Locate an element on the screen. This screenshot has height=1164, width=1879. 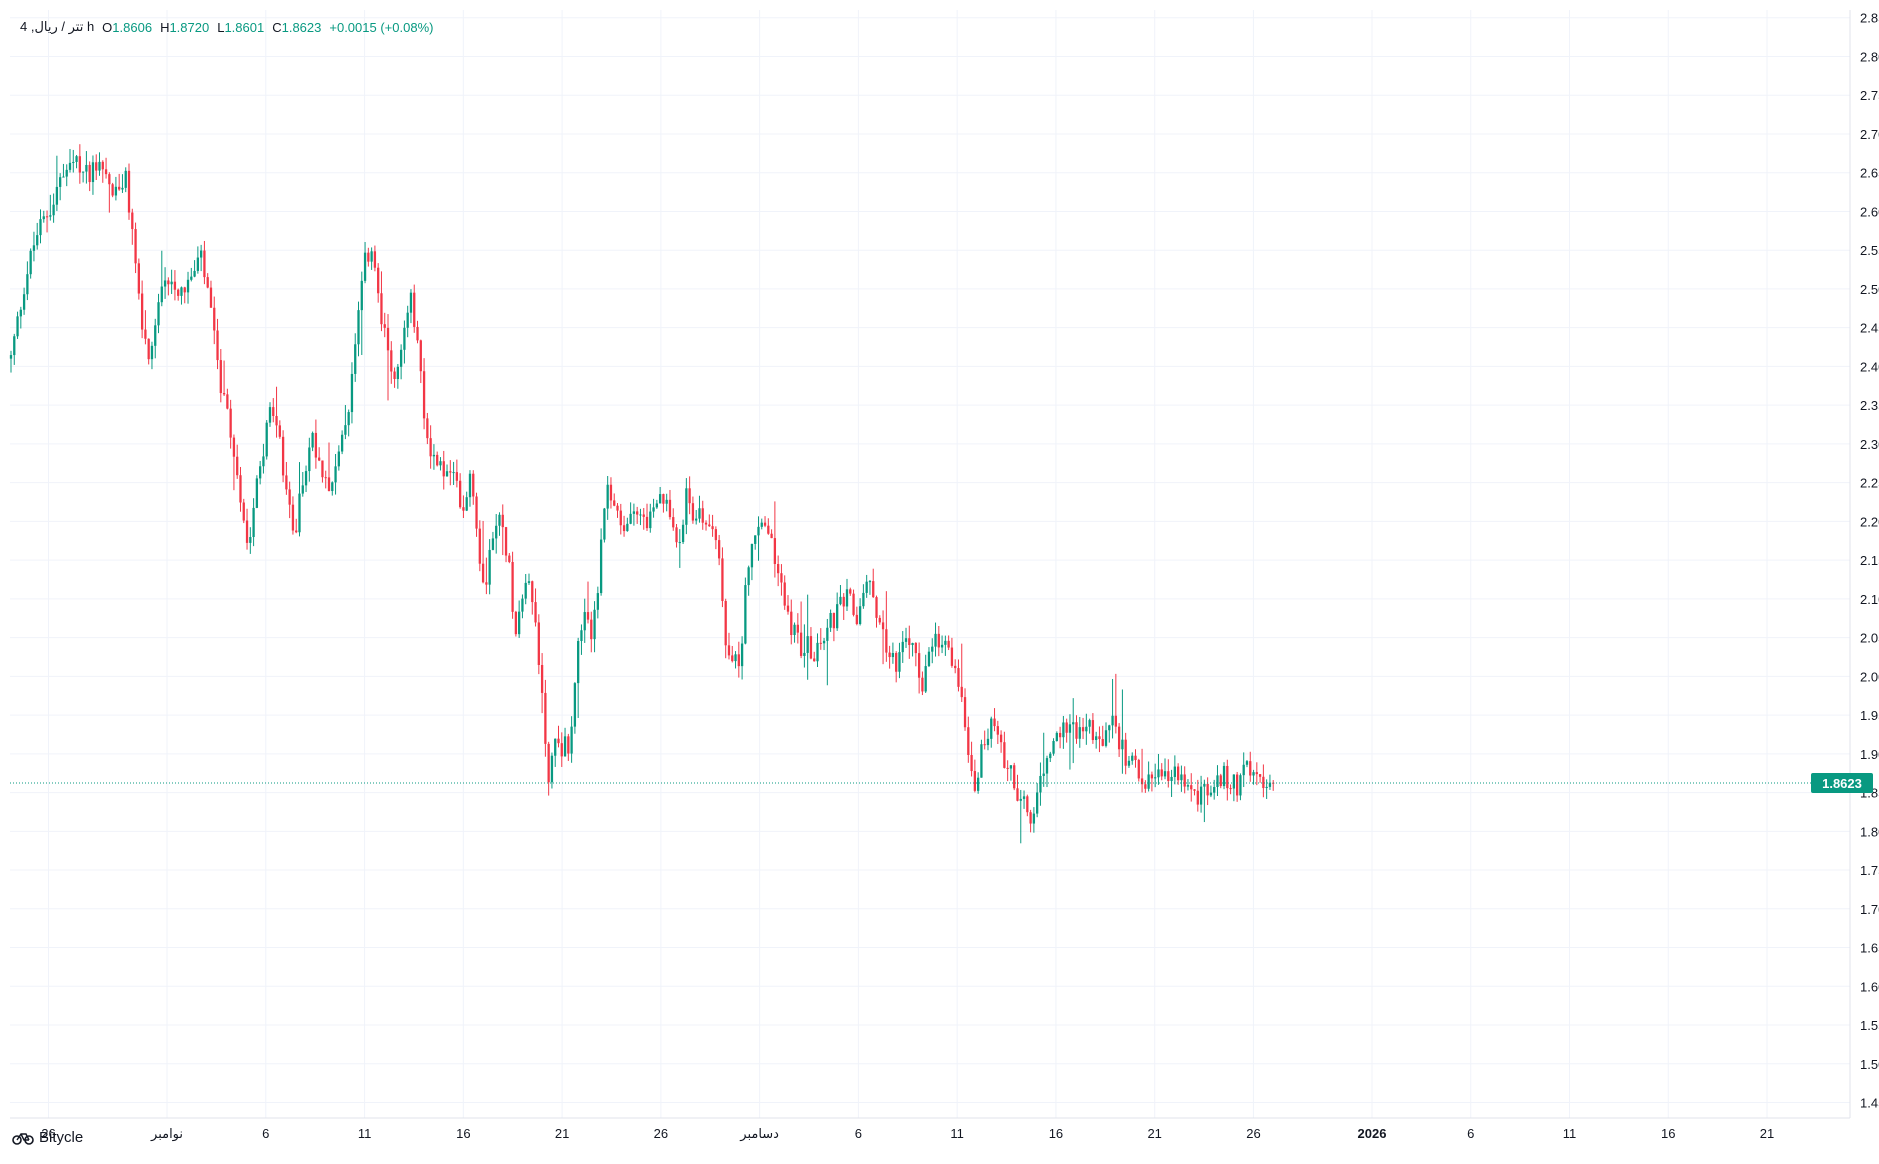
price-tick-label: 2.1500 is located at coordinates (1869, 560).